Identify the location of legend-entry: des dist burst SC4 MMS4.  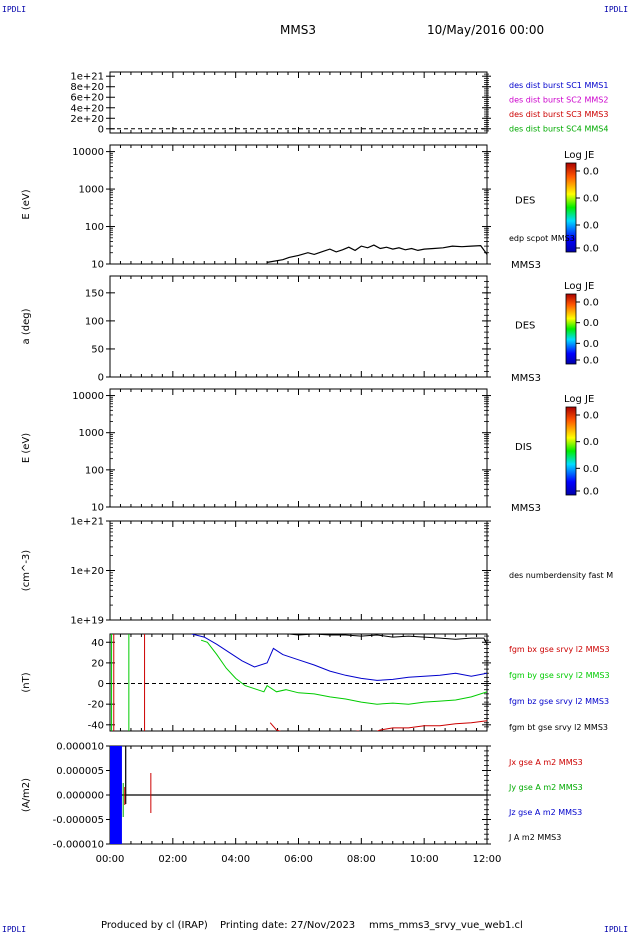
(558, 129).